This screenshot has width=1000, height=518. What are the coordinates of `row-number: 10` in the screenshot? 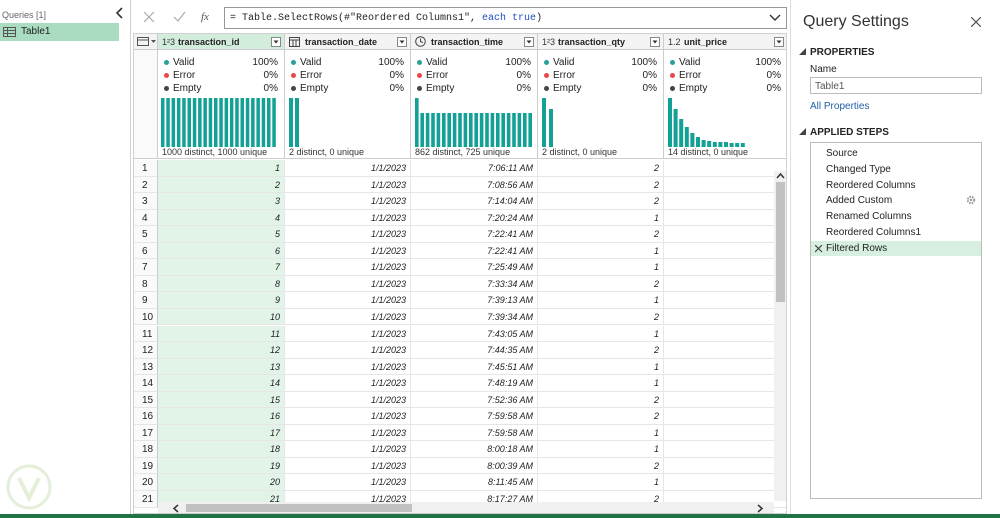 It's located at (146, 317).